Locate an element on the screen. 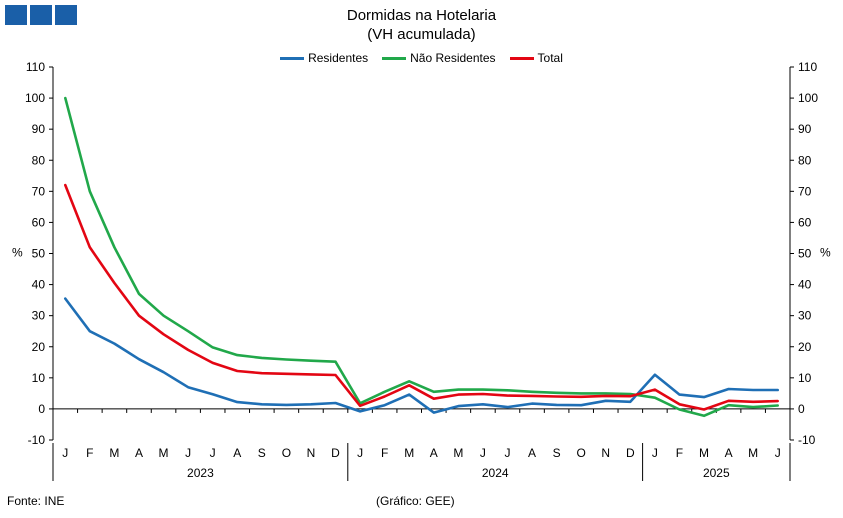 The height and width of the screenshot is (518, 843). y-axis-title-left: % is located at coordinates (17, 253).